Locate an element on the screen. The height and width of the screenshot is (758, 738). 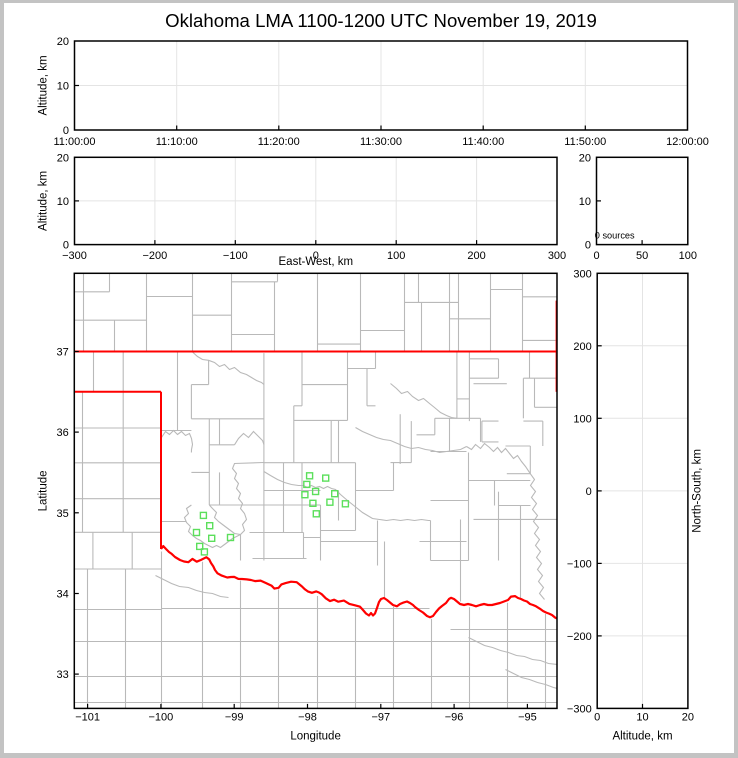
svg-text: East-West, km is located at coordinates (316, 262).